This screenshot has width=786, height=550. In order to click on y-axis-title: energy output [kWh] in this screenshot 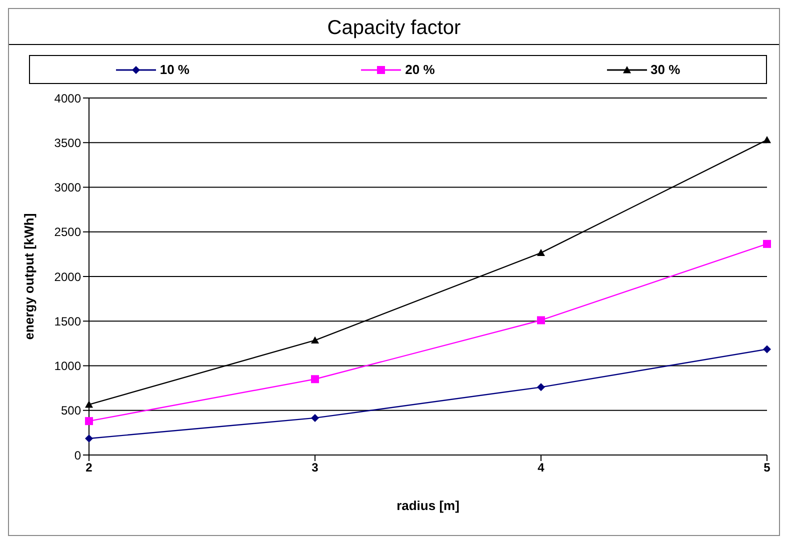, I will do `click(29, 276)`.